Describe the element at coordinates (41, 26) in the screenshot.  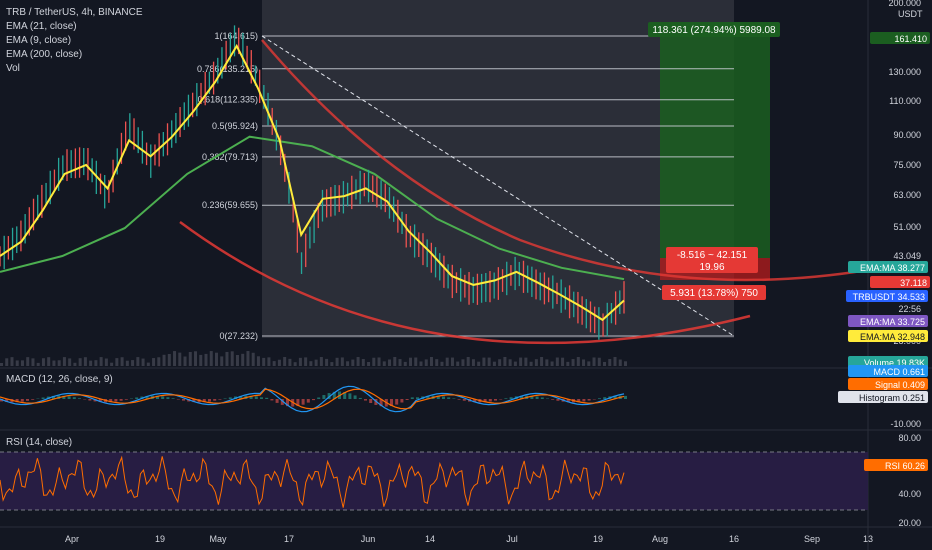
I see `legend-ema21: EMA (21, close)` at that location.